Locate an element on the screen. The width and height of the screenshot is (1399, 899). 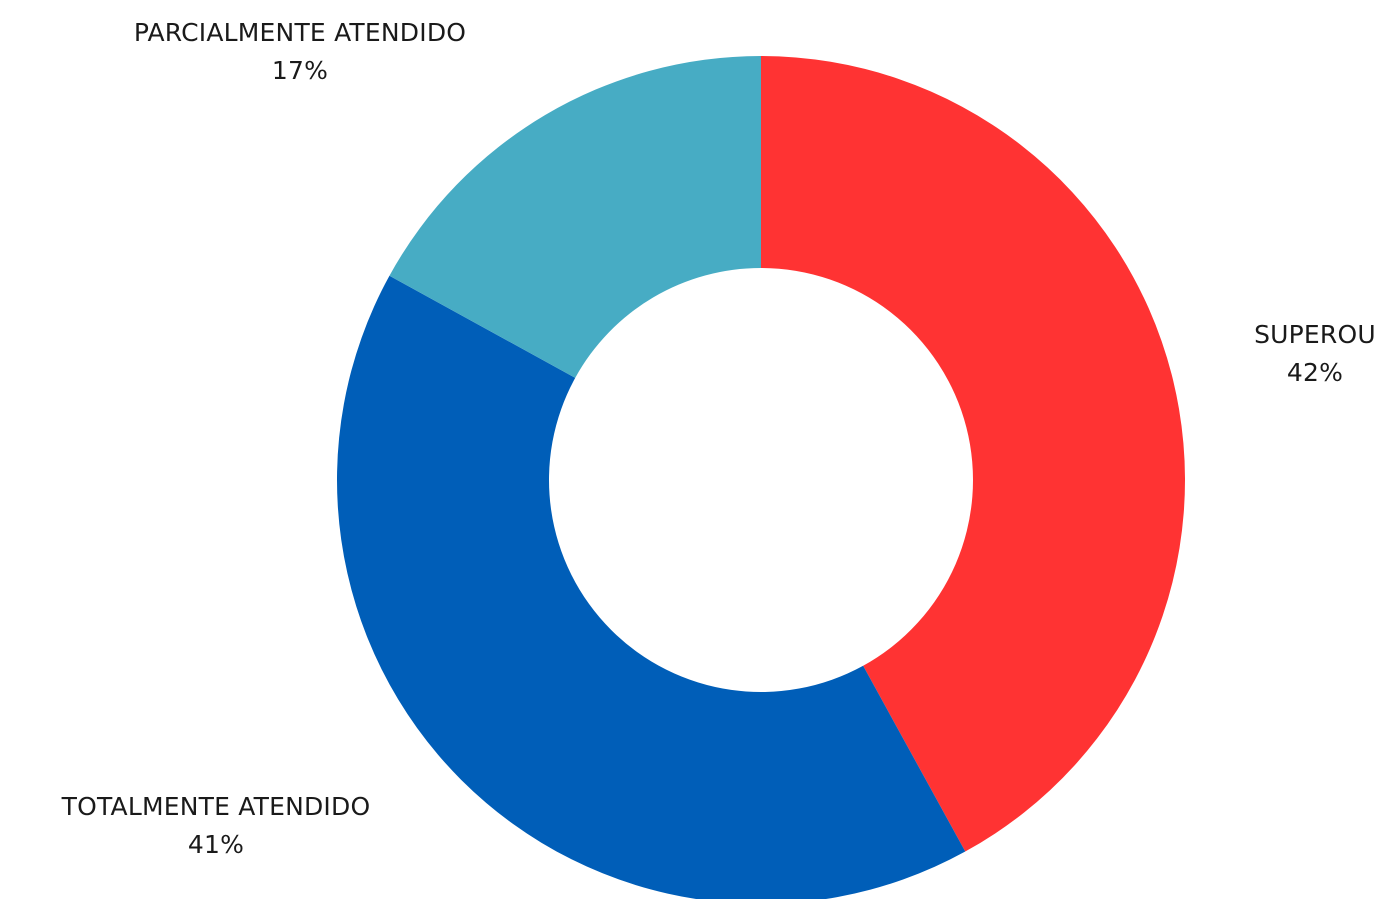
slice-value-label: 41% is located at coordinates (216, 844).